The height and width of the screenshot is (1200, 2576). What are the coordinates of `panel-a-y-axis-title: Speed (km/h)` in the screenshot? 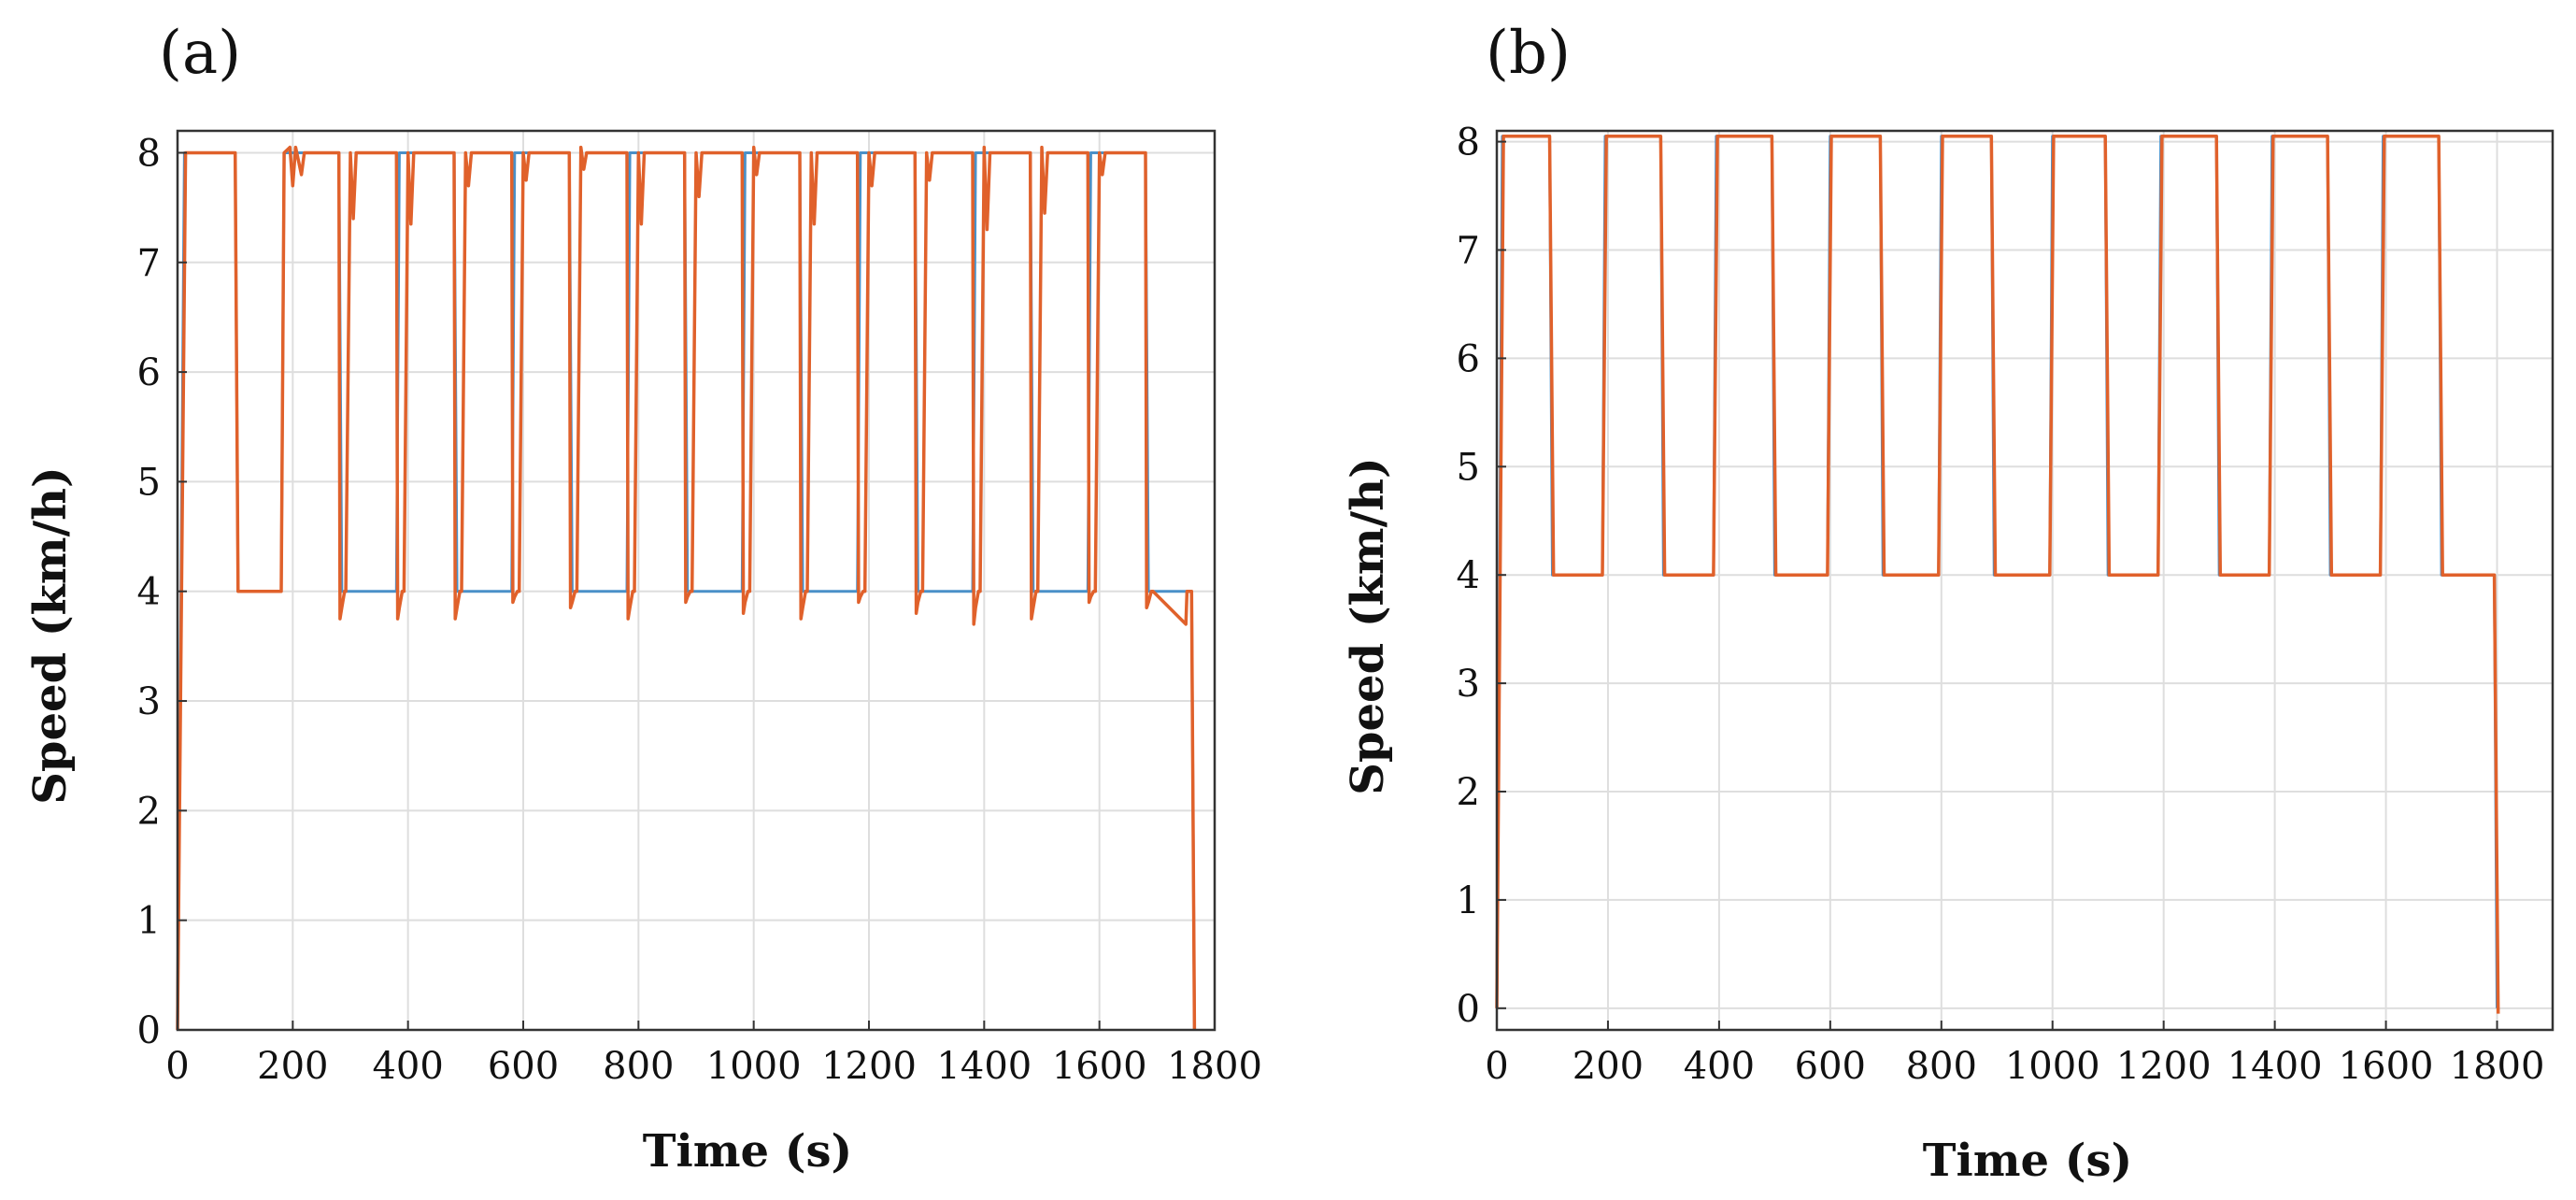 It's located at (51, 635).